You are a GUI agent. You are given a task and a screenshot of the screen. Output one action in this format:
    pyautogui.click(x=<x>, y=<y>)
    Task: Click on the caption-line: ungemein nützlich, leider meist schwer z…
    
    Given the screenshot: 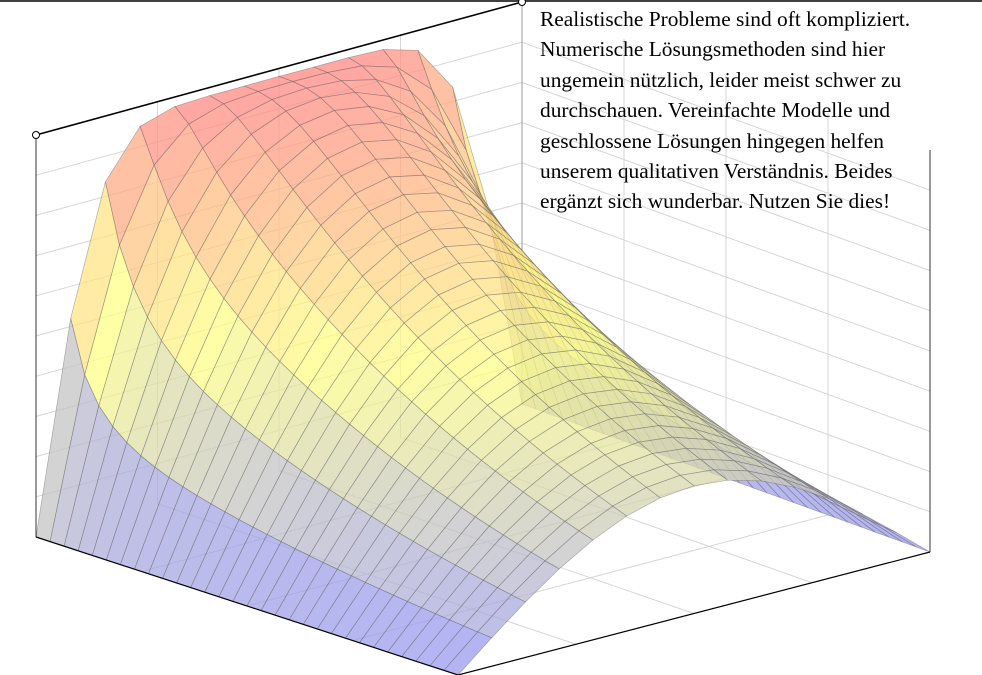 What is the action you would take?
    pyautogui.click(x=721, y=79)
    